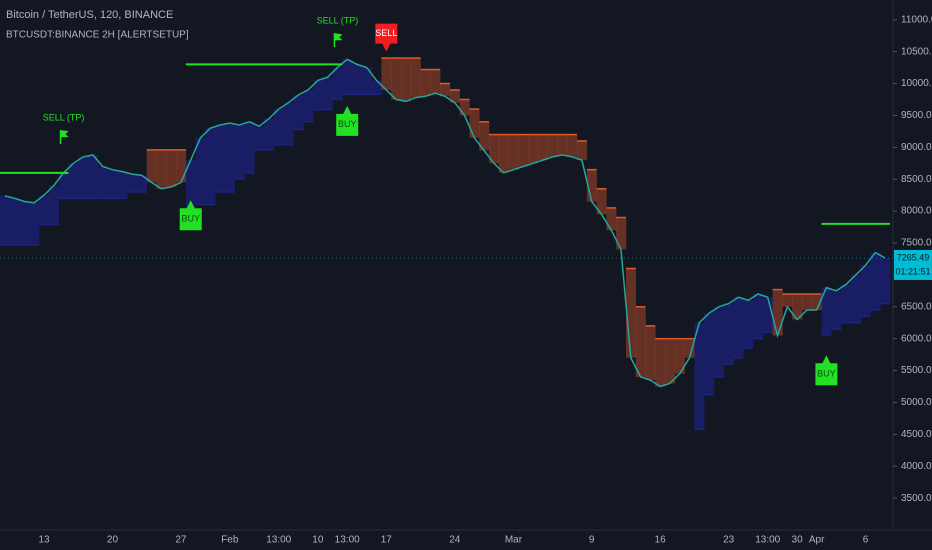  I want to click on y-tick-label: 3500.00, so click(916, 498).